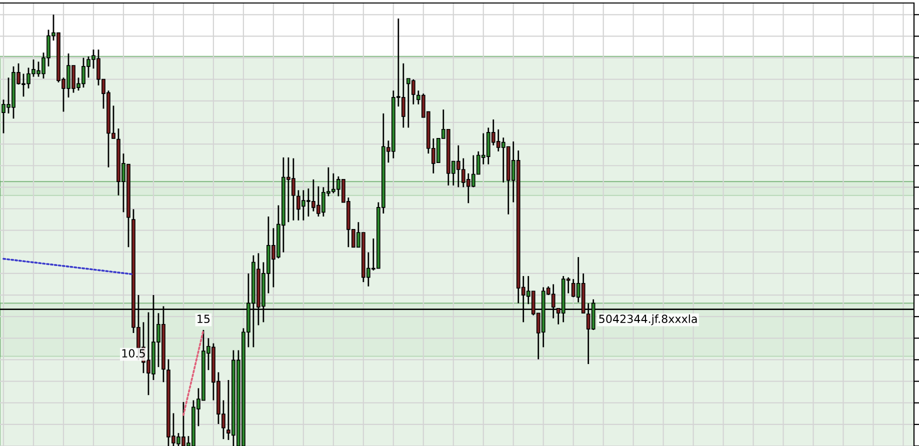  Describe the element at coordinates (648, 320) in the screenshot. I see `annotation: 5042344.jf.8xxxla` at that location.